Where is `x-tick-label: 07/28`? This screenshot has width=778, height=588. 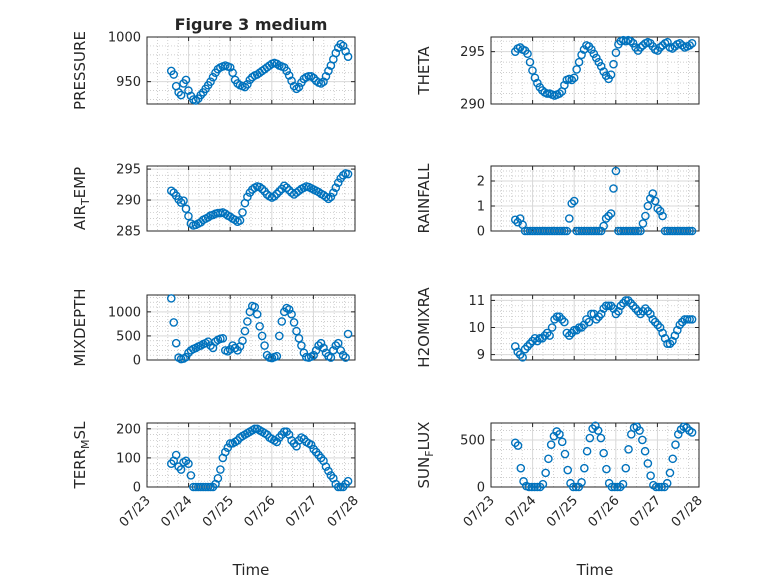
x-tick-label: 07/28 is located at coordinates (343, 511).